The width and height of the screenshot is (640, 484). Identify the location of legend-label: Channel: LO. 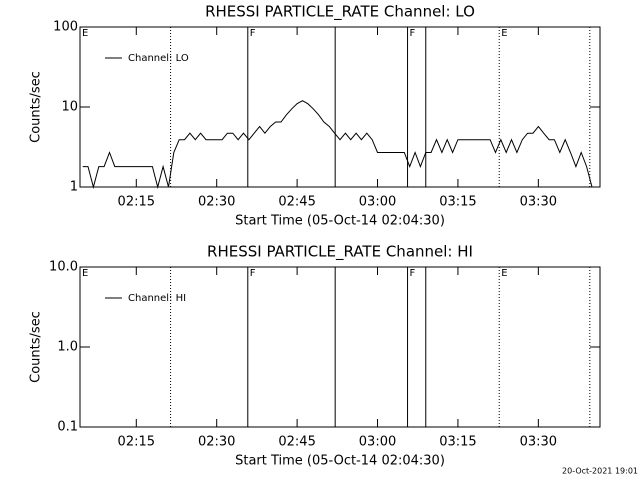
(158, 58).